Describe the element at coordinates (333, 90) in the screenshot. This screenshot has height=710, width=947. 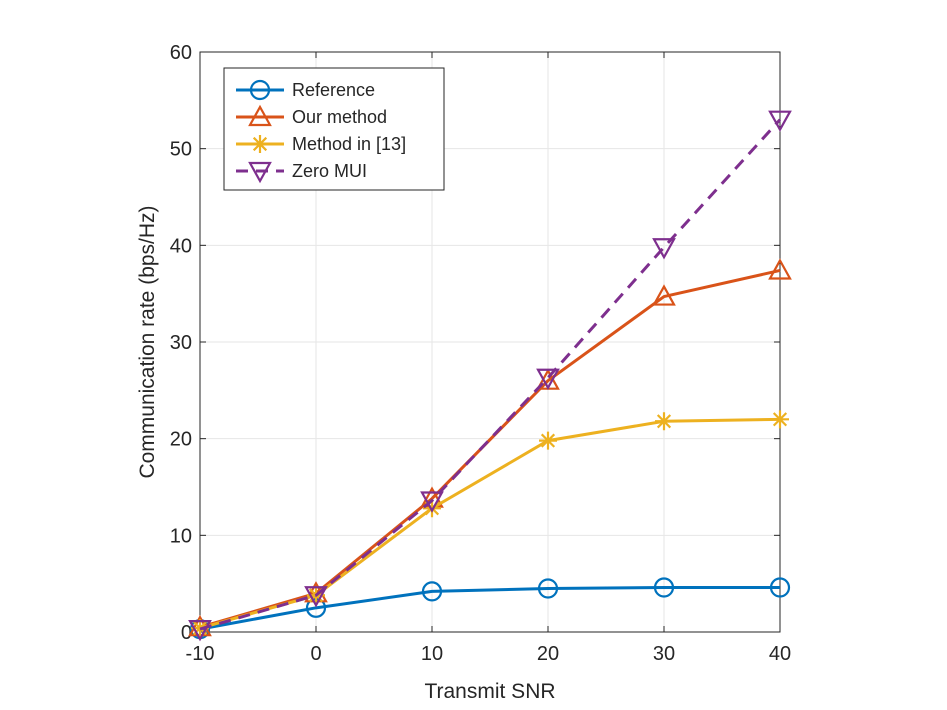
I see `legend-label: Reference` at that location.